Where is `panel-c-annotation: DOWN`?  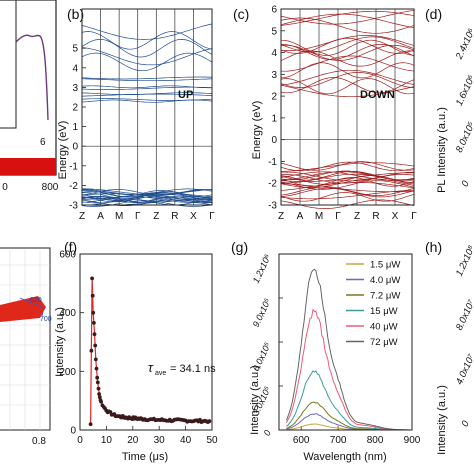
panel-c-annotation: DOWN is located at coordinates (377, 95).